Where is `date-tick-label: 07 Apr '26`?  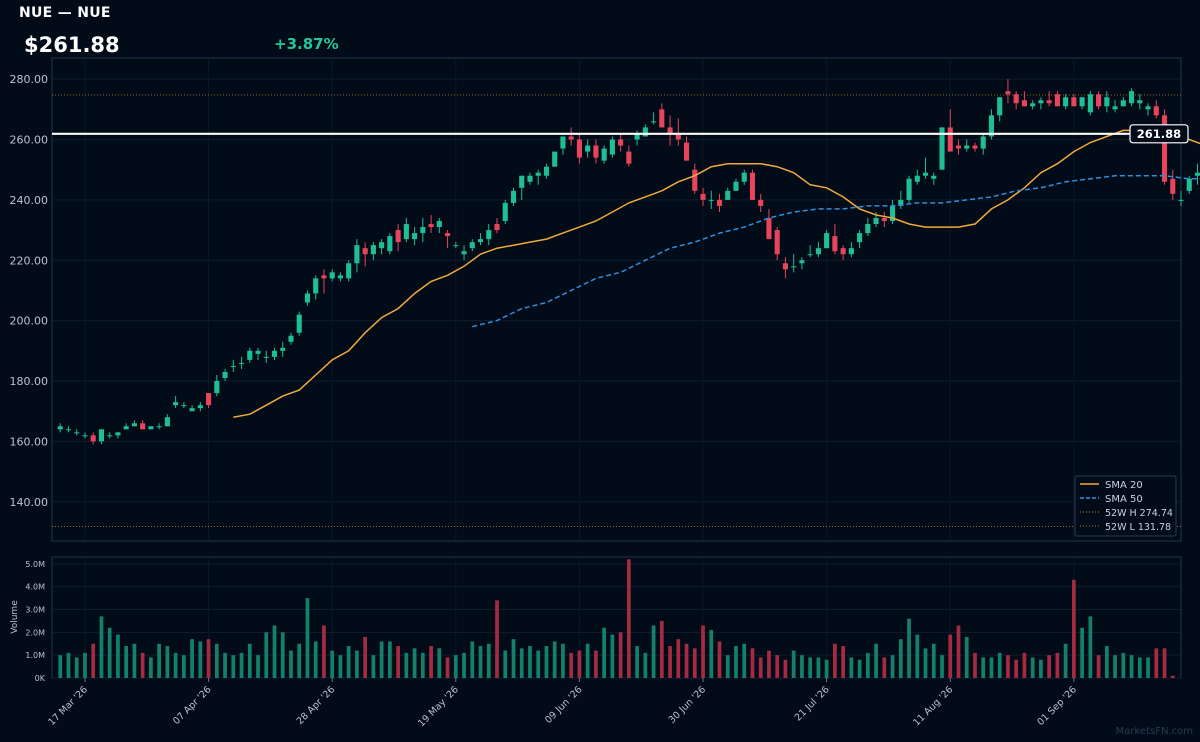
date-tick-label: 07 Apr '26 is located at coordinates (192, 705).